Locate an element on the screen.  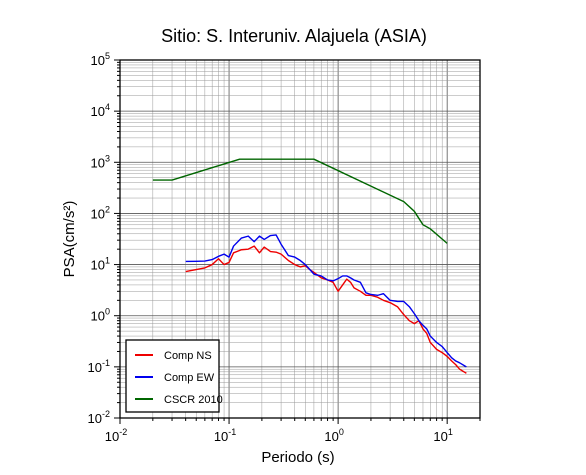
y-tick-label-exp: 4 is located at coordinates (107, 107).